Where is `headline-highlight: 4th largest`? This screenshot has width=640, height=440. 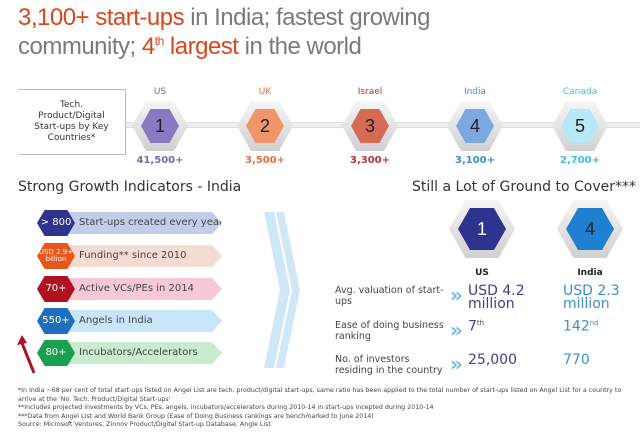 headline-highlight: 4th largest is located at coordinates (190, 46).